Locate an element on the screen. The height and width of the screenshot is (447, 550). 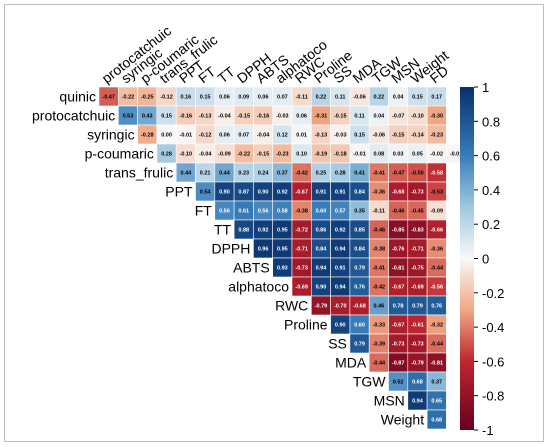
row-label-ABTS: ABTS is located at coordinates (251, 268).